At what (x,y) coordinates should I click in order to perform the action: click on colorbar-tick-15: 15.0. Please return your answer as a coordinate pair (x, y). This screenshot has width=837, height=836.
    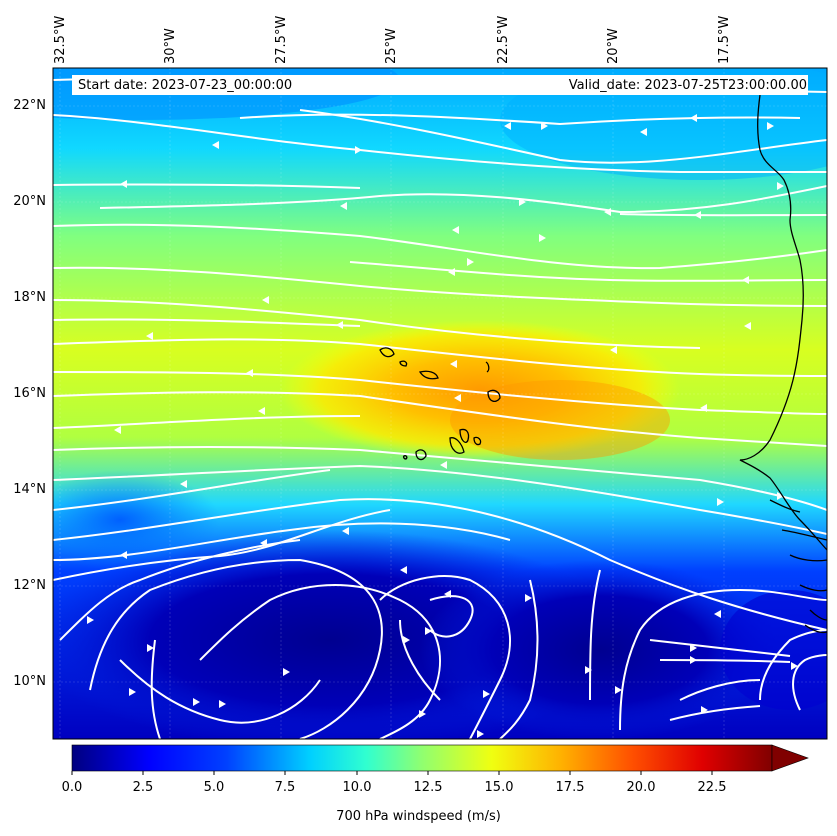
    Looking at the image, I should click on (499, 787).